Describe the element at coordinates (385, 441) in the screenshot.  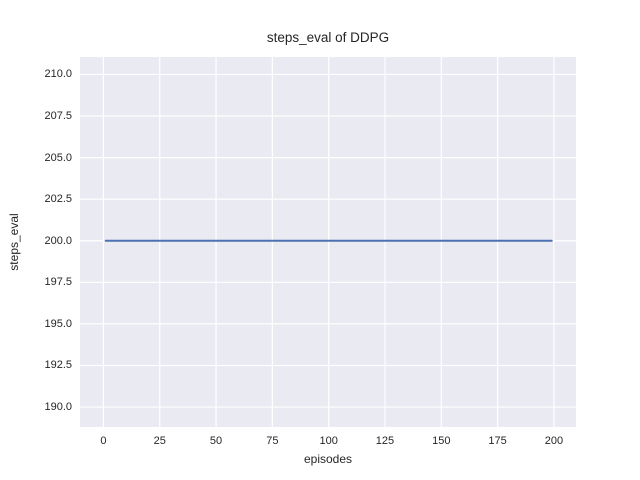
I see `x-tick-label: 125` at that location.